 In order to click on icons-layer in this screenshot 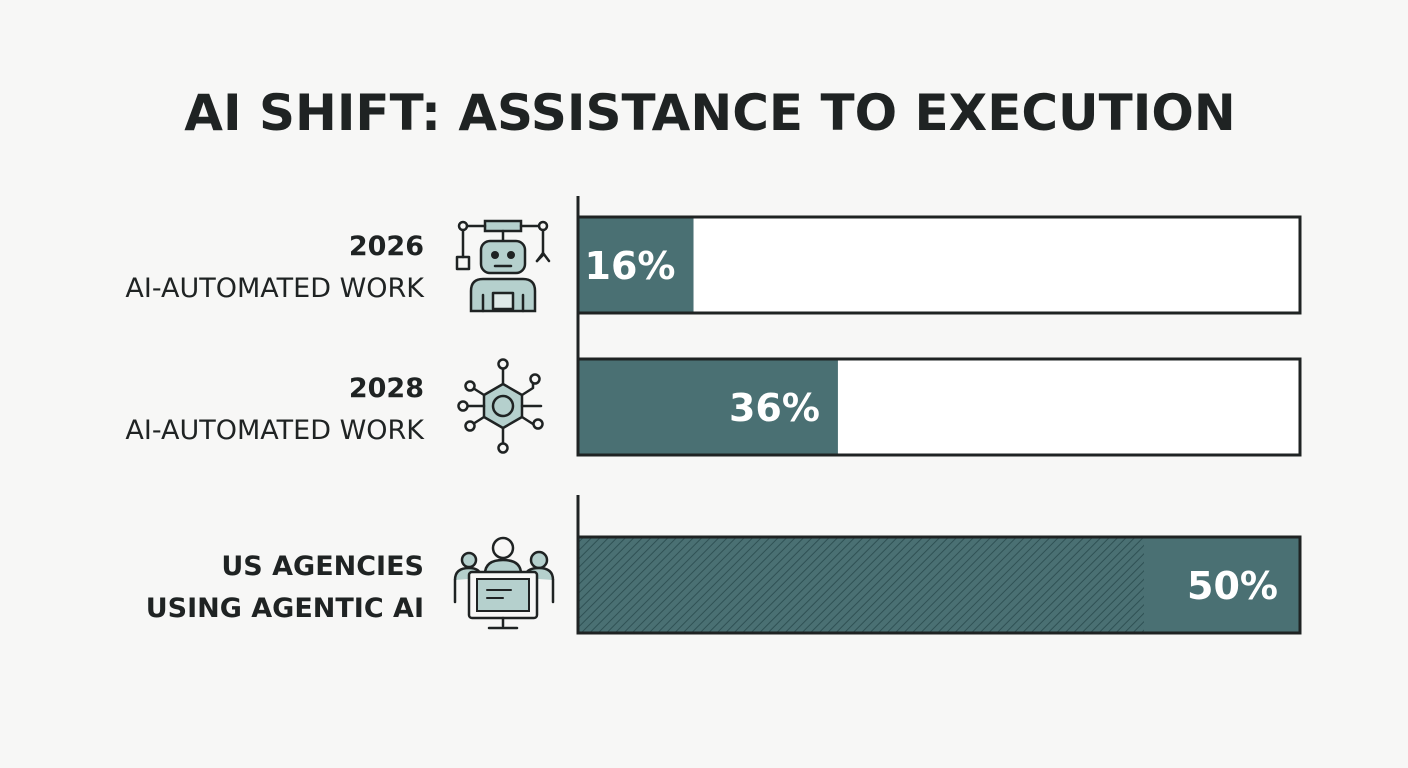, I will do `click(504, 424)`.